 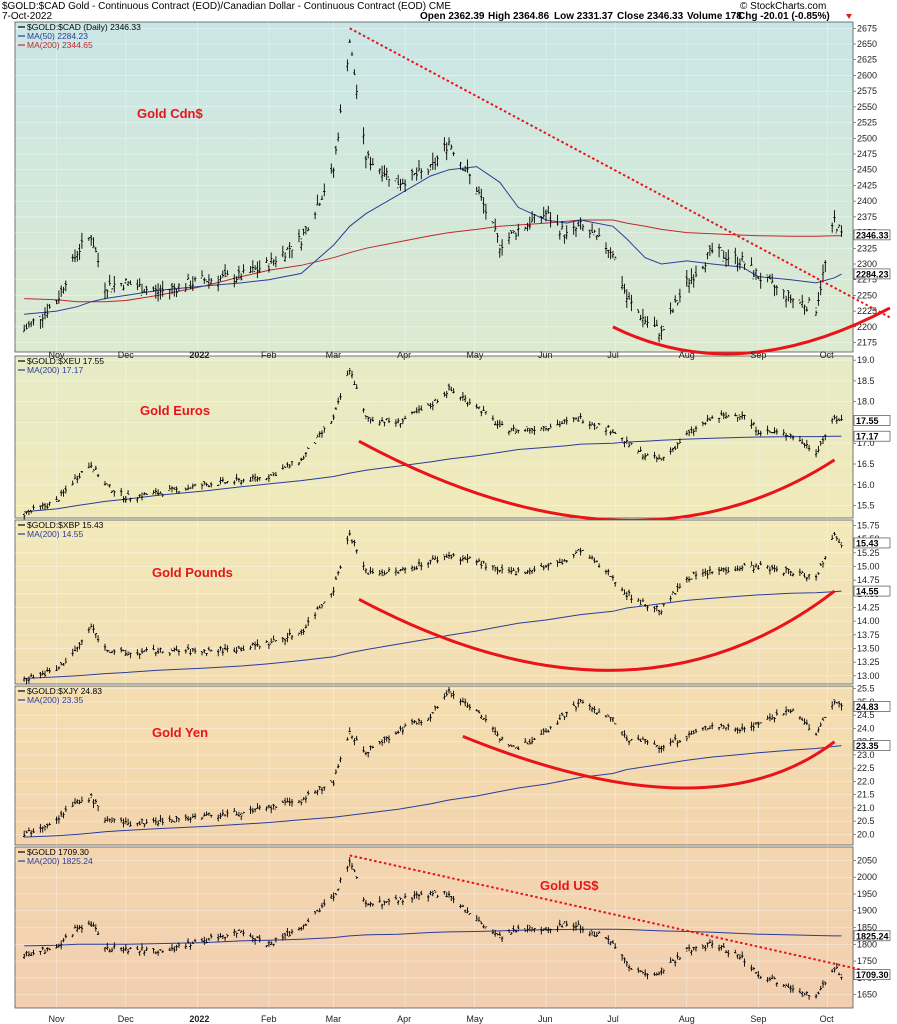 I want to click on gold-gbp-legend-entry: MA(200) 14.55, so click(x=55, y=534).